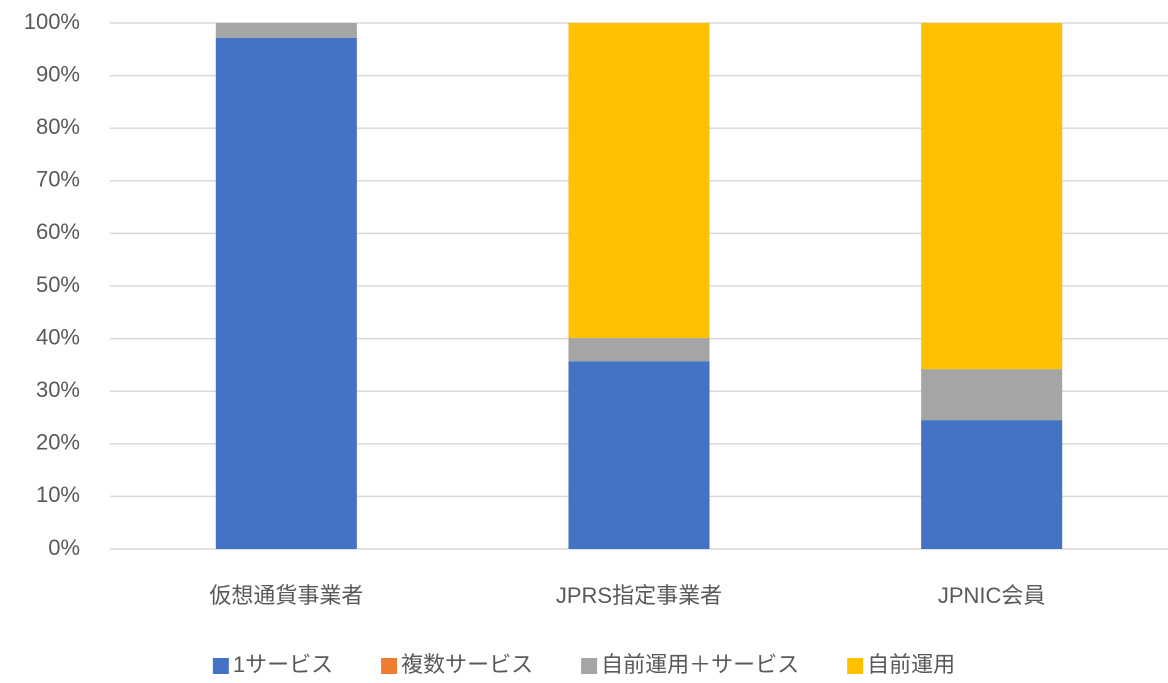  Describe the element at coordinates (58, 179) in the screenshot. I see `y-tick-label: 70%` at that location.